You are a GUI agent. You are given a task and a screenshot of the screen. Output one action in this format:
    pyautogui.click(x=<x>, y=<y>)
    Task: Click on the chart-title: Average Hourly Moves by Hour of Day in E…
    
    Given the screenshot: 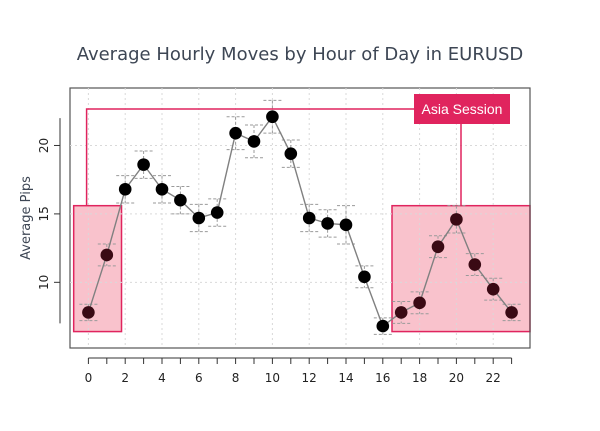 What is the action you would take?
    pyautogui.click(x=300, y=54)
    